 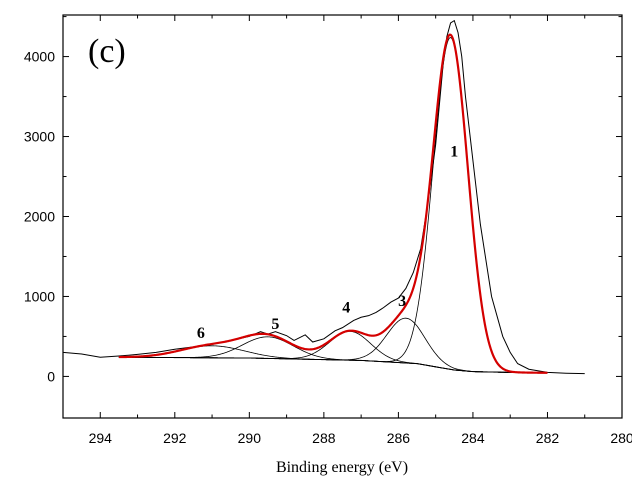 I want to click on panel-label: (c), so click(x=107, y=51).